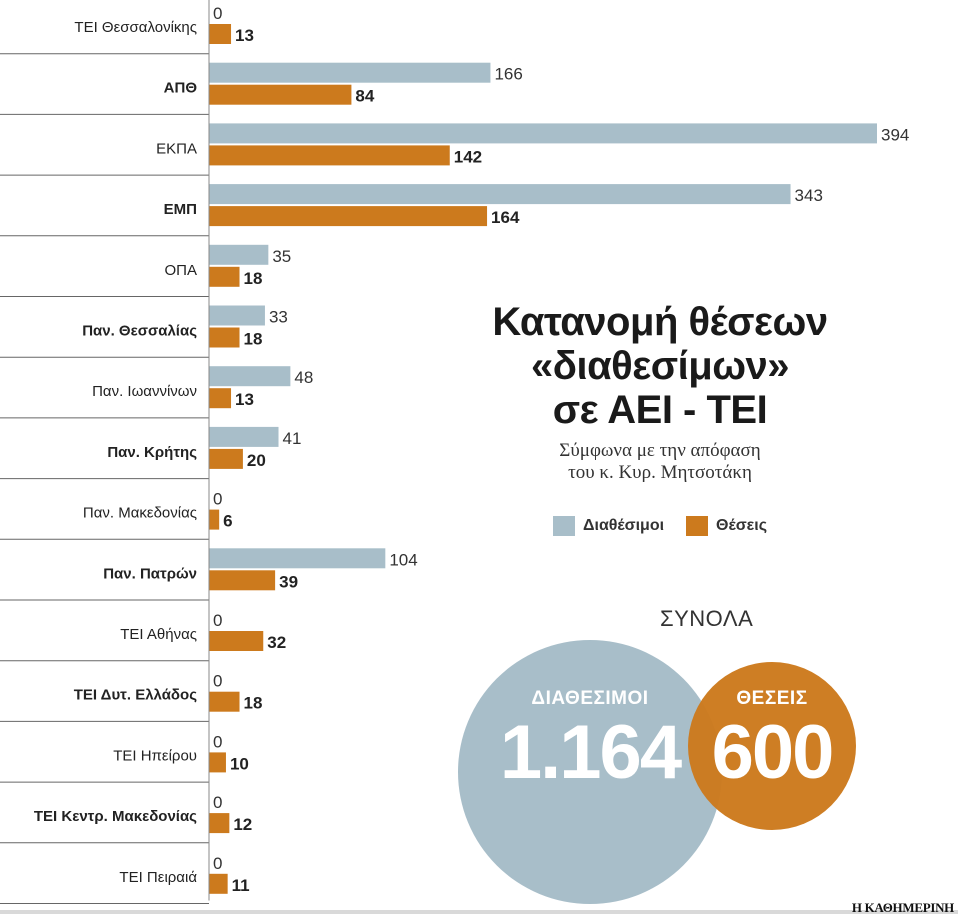 This screenshot has height=918, width=958. What do you see at coordinates (150, 573) in the screenshot?
I see `category-label: Παν. Πατρών` at bounding box center [150, 573].